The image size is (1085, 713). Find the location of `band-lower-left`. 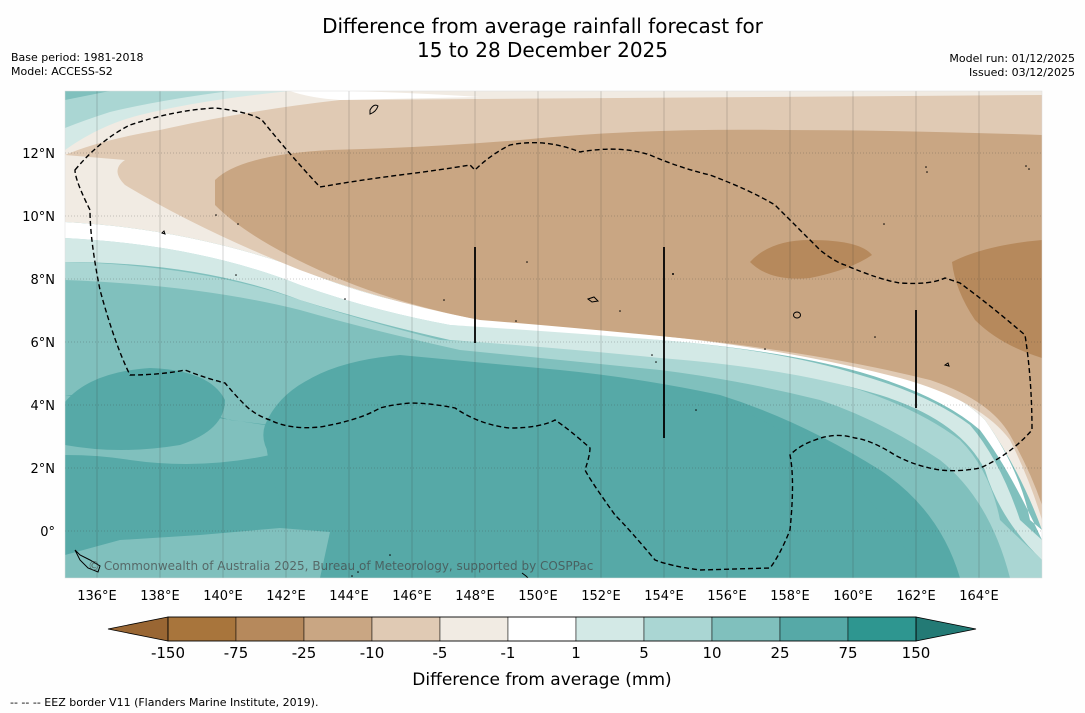

band-lower-left is located at coordinates (197, 553).